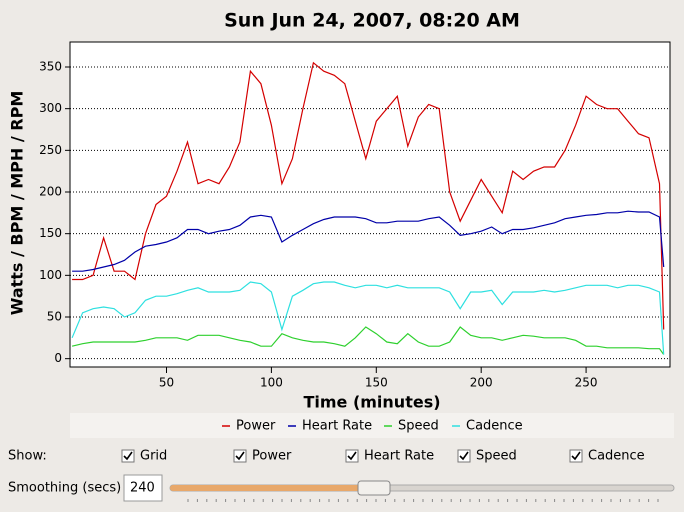  What do you see at coordinates (337, 426) in the screenshot?
I see `legend-label: Heart Rate` at bounding box center [337, 426].